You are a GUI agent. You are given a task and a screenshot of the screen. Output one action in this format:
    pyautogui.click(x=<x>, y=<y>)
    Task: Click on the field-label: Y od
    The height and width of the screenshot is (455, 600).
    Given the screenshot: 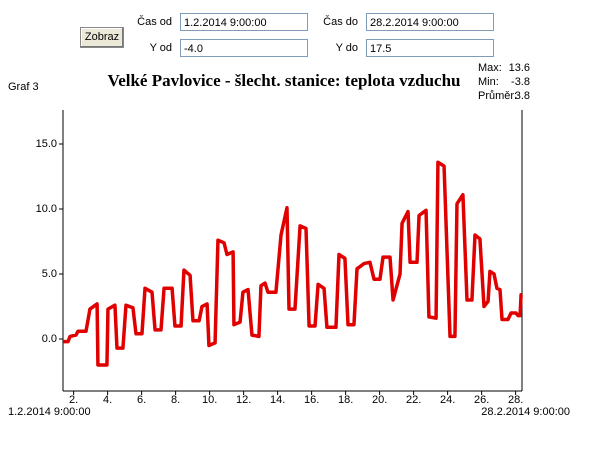 What is the action you would take?
    pyautogui.click(x=160, y=48)
    